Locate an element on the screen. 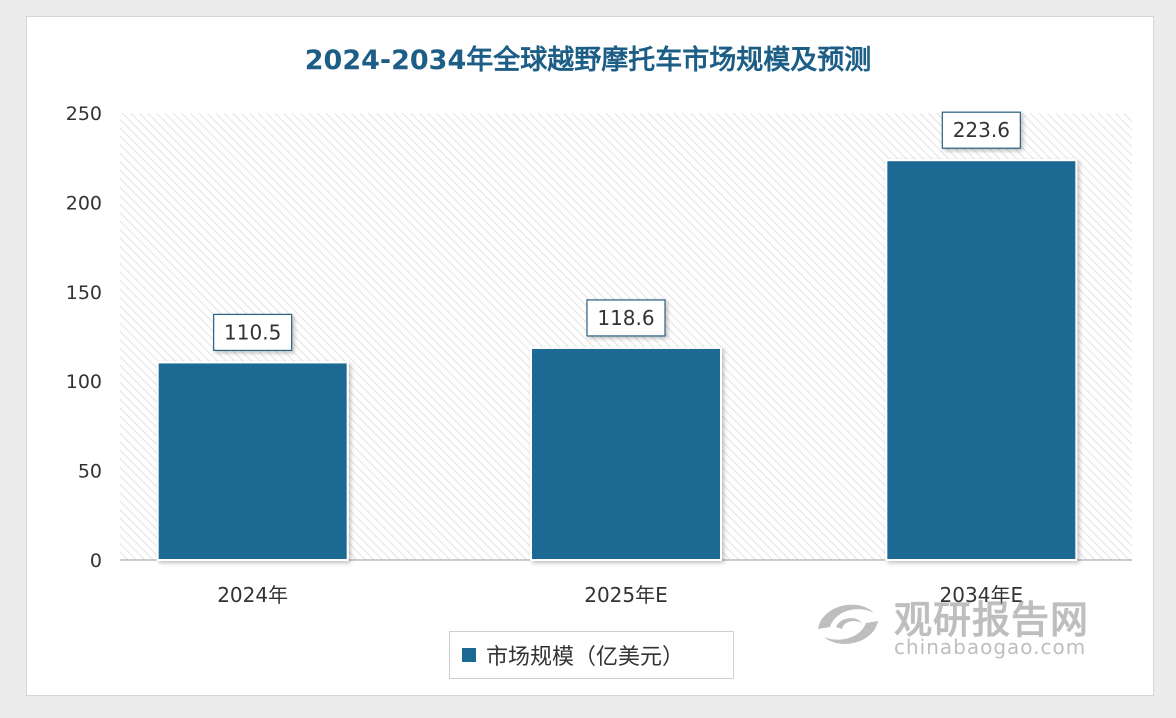 The width and height of the screenshot is (1176, 718). y-tick-label: 50 is located at coordinates (90, 472).